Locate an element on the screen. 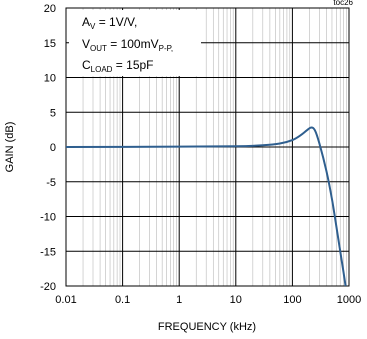  annotation-background is located at coordinates (135, 43).